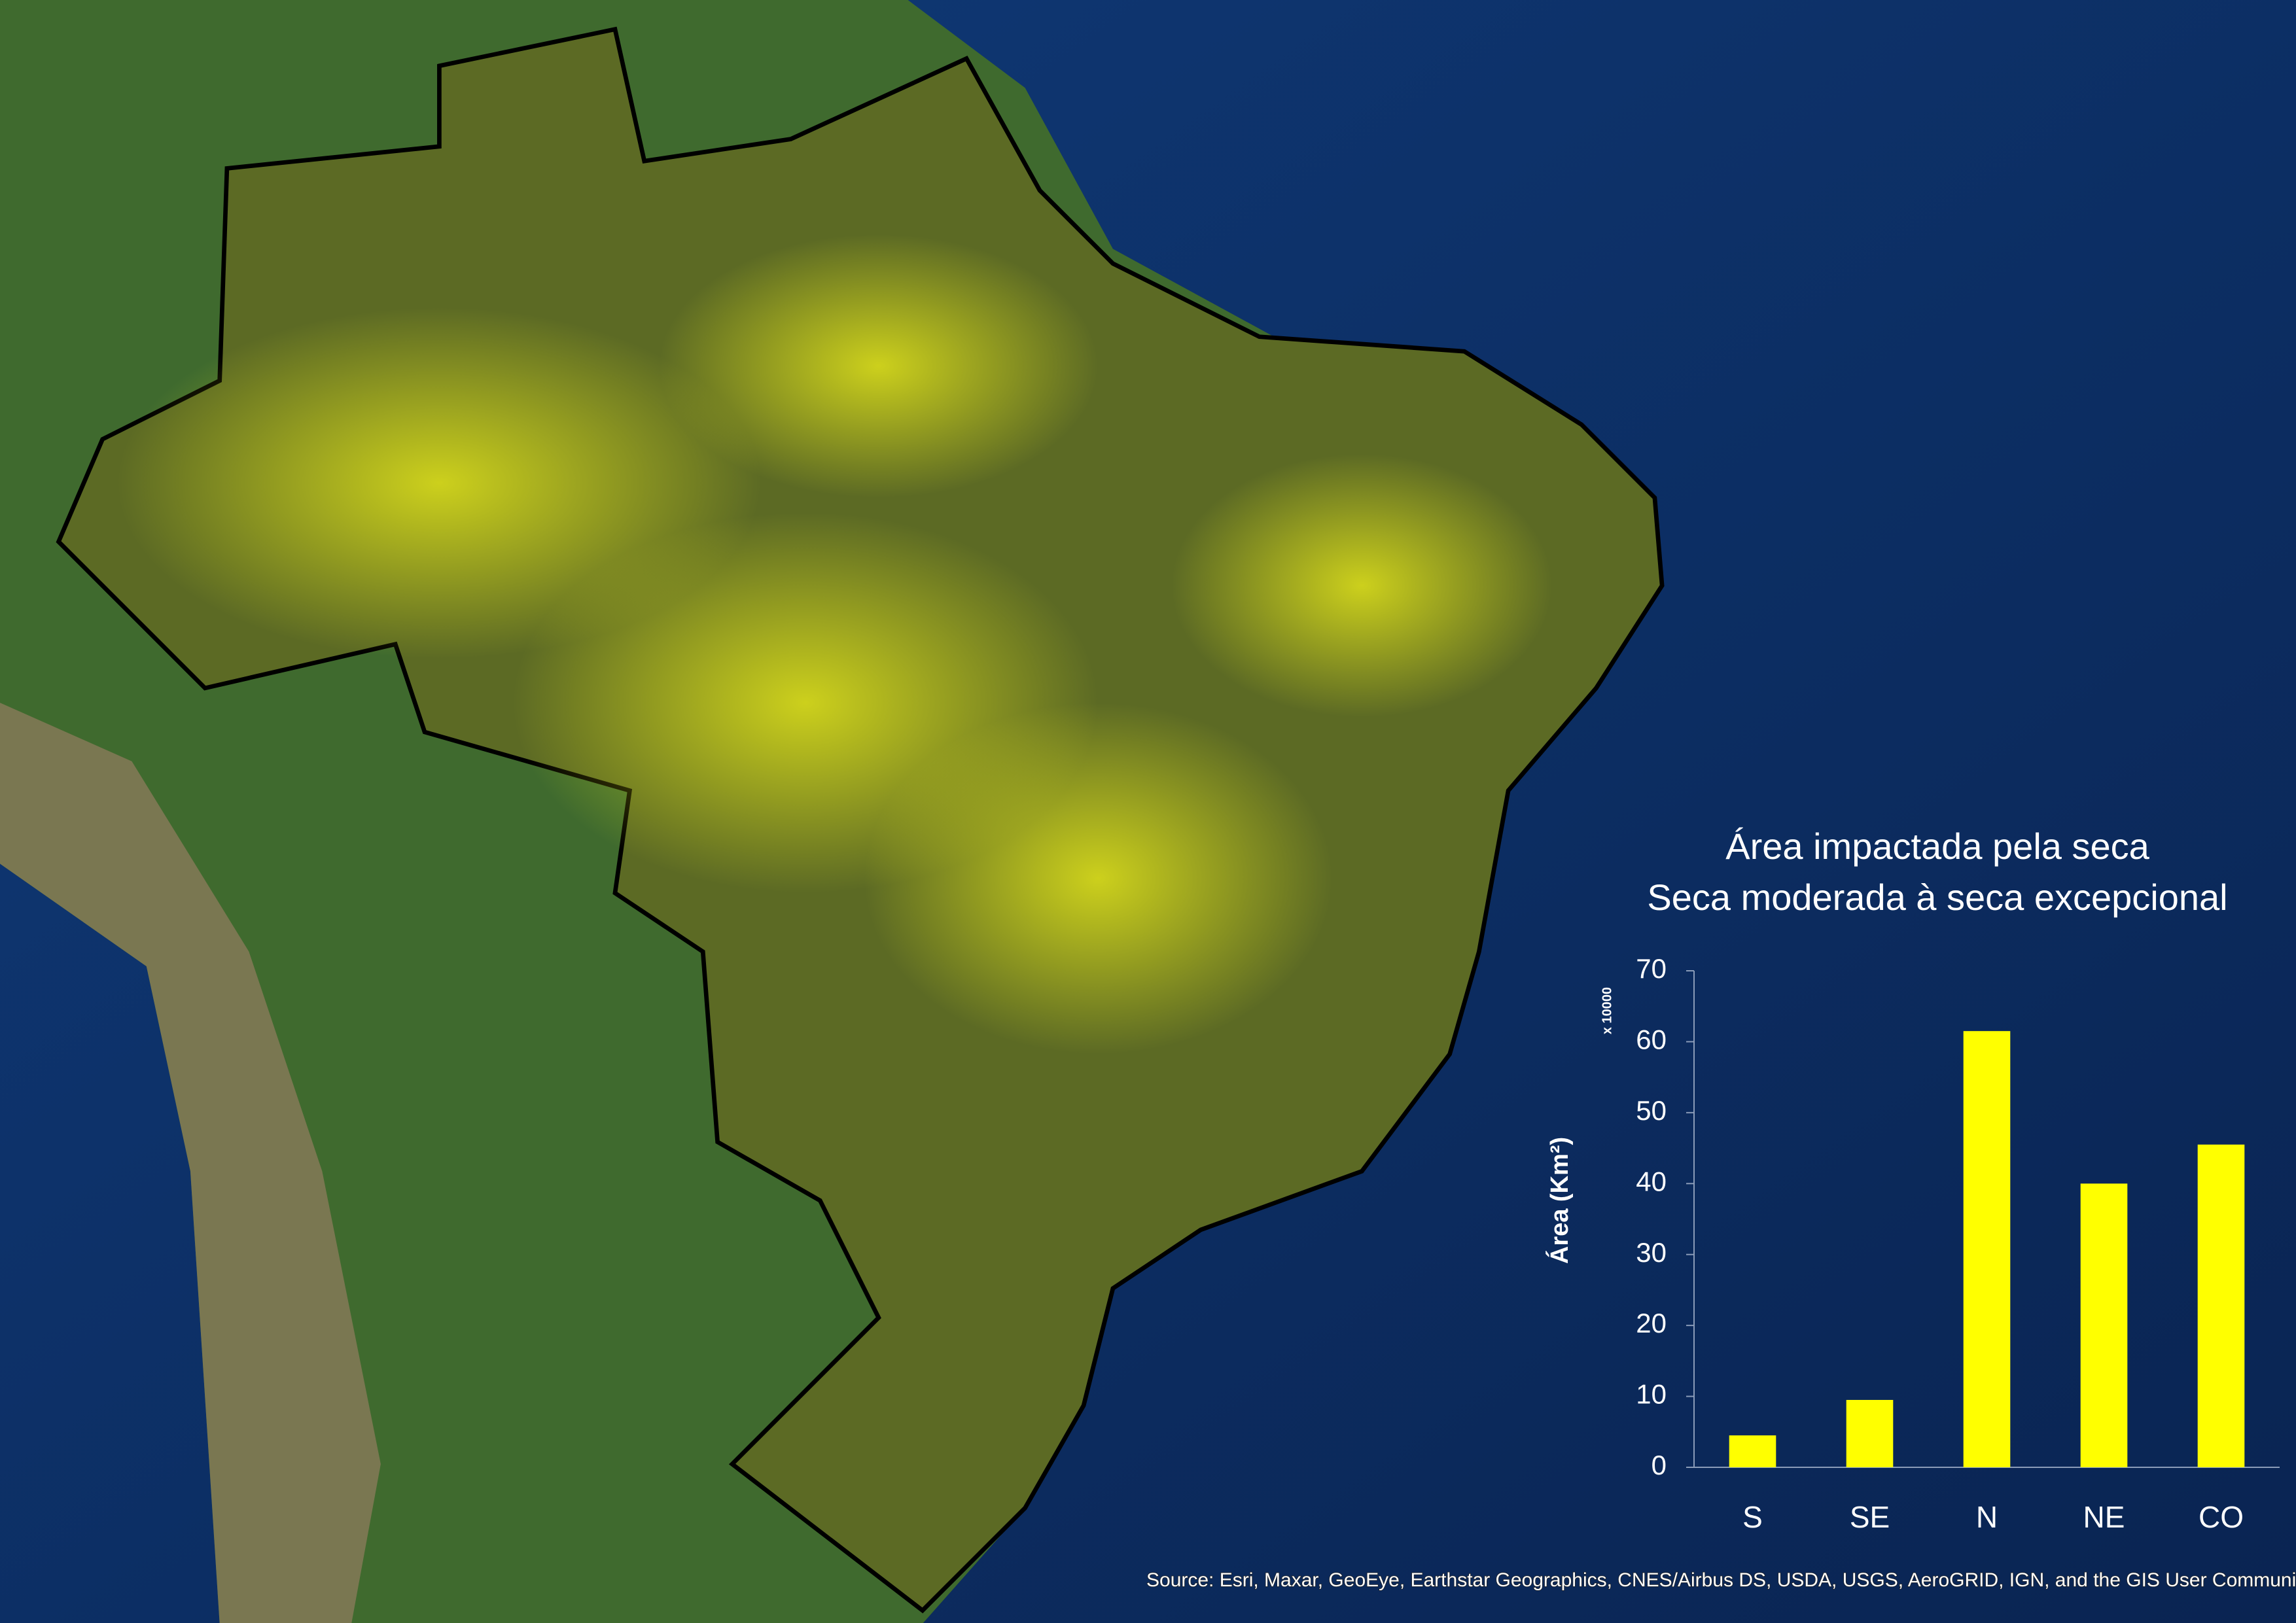 The image size is (2296, 1623). I want to click on chart-subtitle: Seca moderada à seca excepcional, so click(1937, 898).